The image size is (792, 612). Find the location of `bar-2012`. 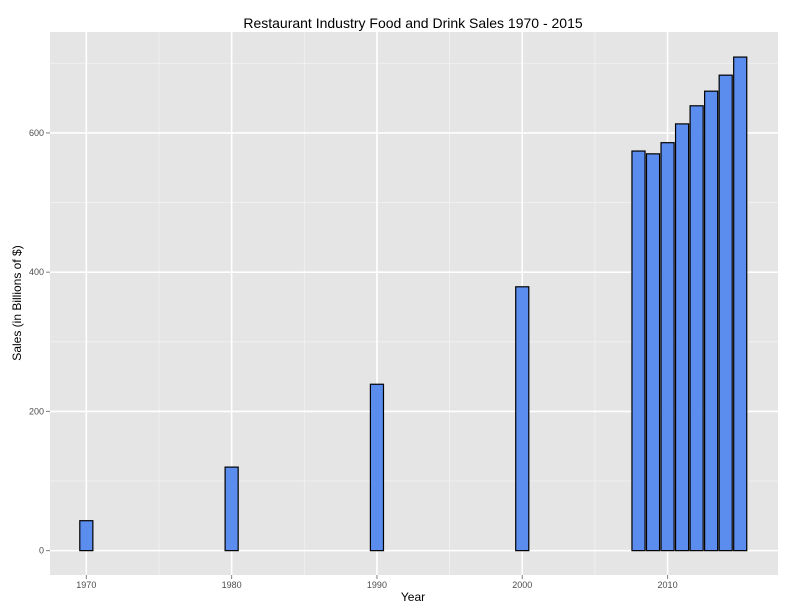

bar-2012 is located at coordinates (696, 328).